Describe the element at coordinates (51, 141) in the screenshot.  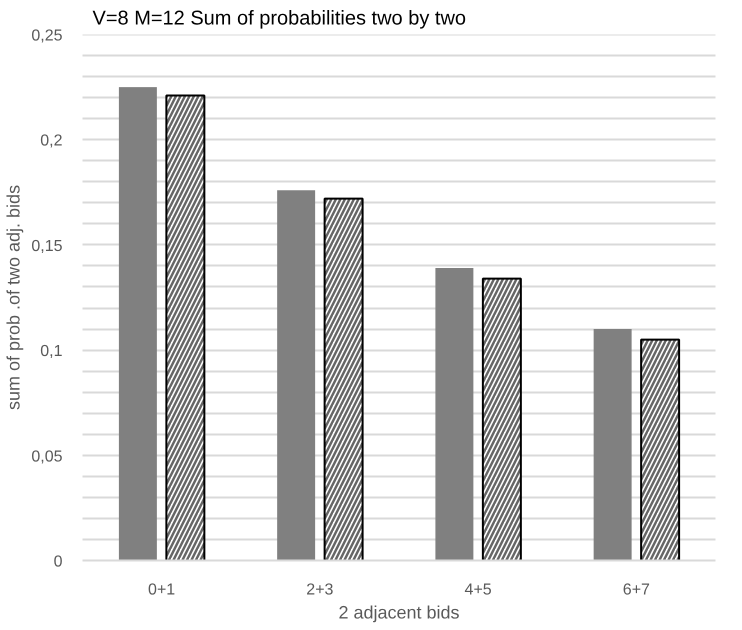
I see `y-tick-label: 0,2` at that location.